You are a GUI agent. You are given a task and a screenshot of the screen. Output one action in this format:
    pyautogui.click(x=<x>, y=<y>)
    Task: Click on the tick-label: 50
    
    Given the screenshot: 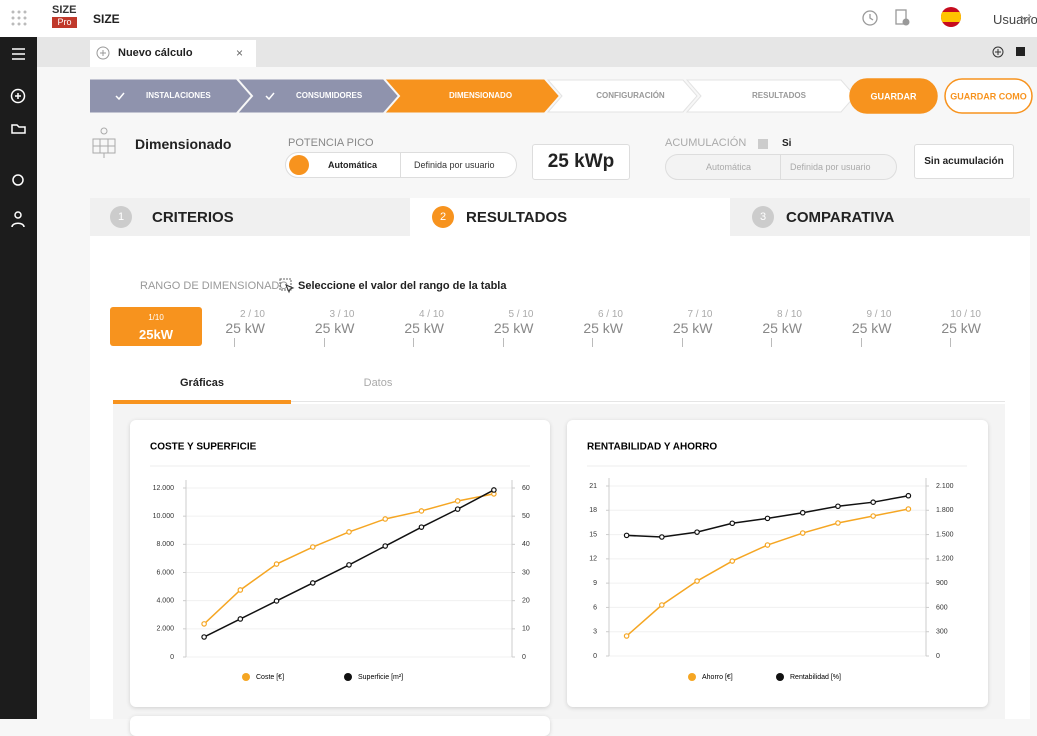 What is the action you would take?
    pyautogui.click(x=526, y=516)
    